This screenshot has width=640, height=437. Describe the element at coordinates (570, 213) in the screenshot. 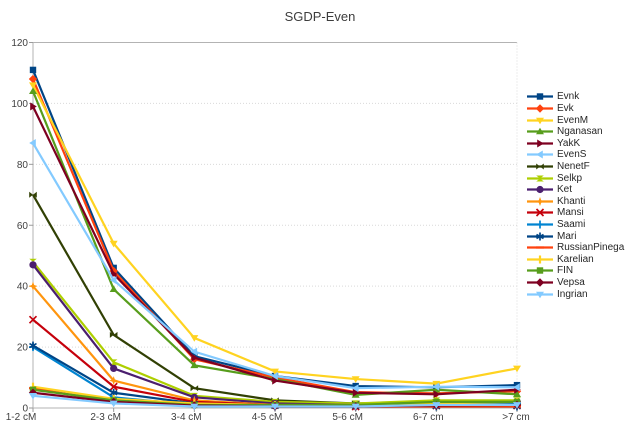

I see `legend-label: Mansi` at that location.